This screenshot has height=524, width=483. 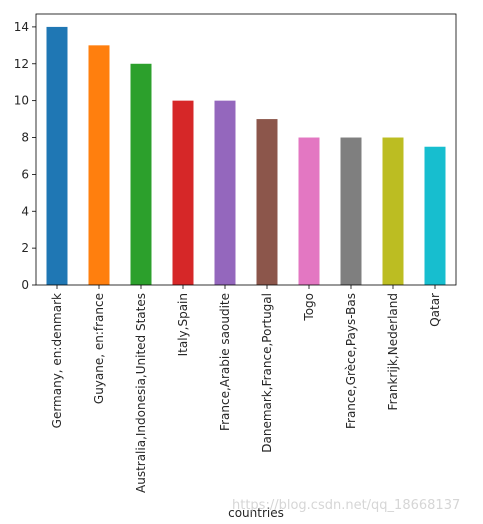 What do you see at coordinates (25, 138) in the screenshot?
I see `y-tick-label: 8` at bounding box center [25, 138].